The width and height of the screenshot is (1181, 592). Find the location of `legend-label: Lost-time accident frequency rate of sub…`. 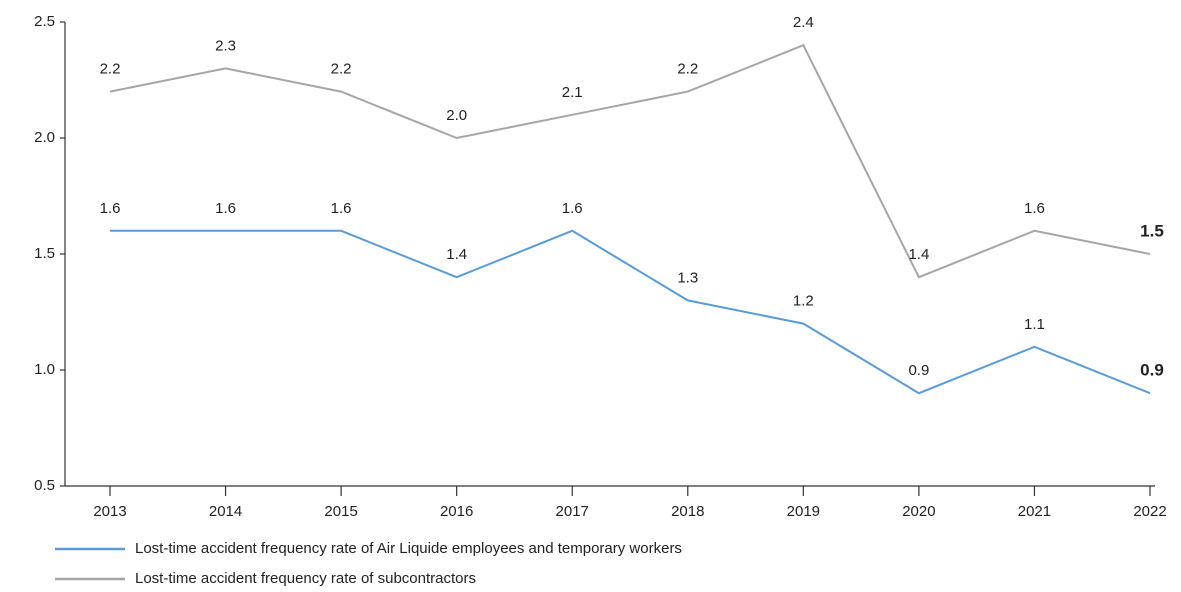

legend-label: Lost-time accident frequency rate of sub… is located at coordinates (305, 578).